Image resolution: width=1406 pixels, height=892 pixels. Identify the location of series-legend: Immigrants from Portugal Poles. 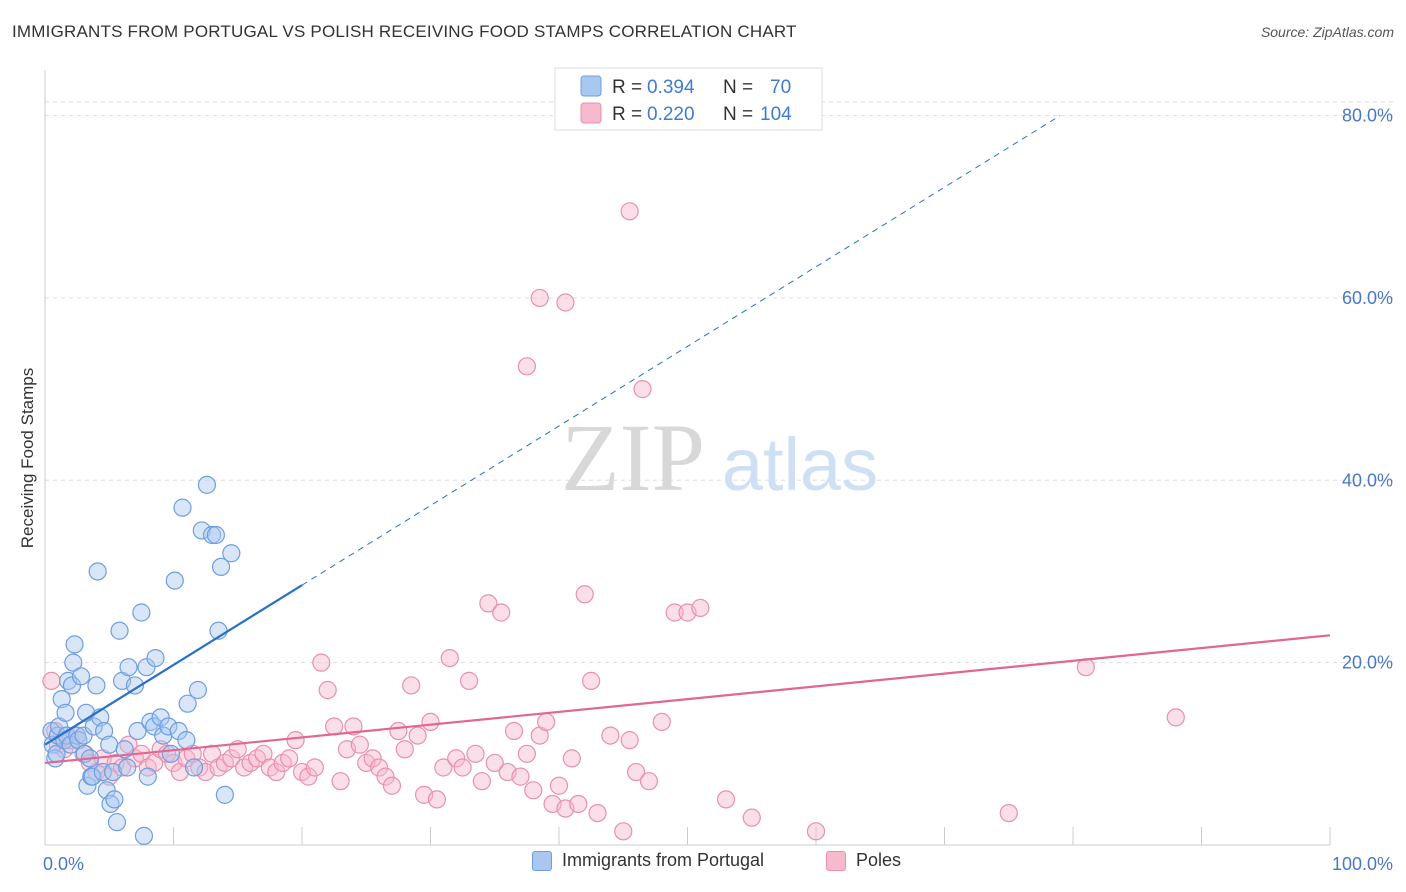
(703, 865).